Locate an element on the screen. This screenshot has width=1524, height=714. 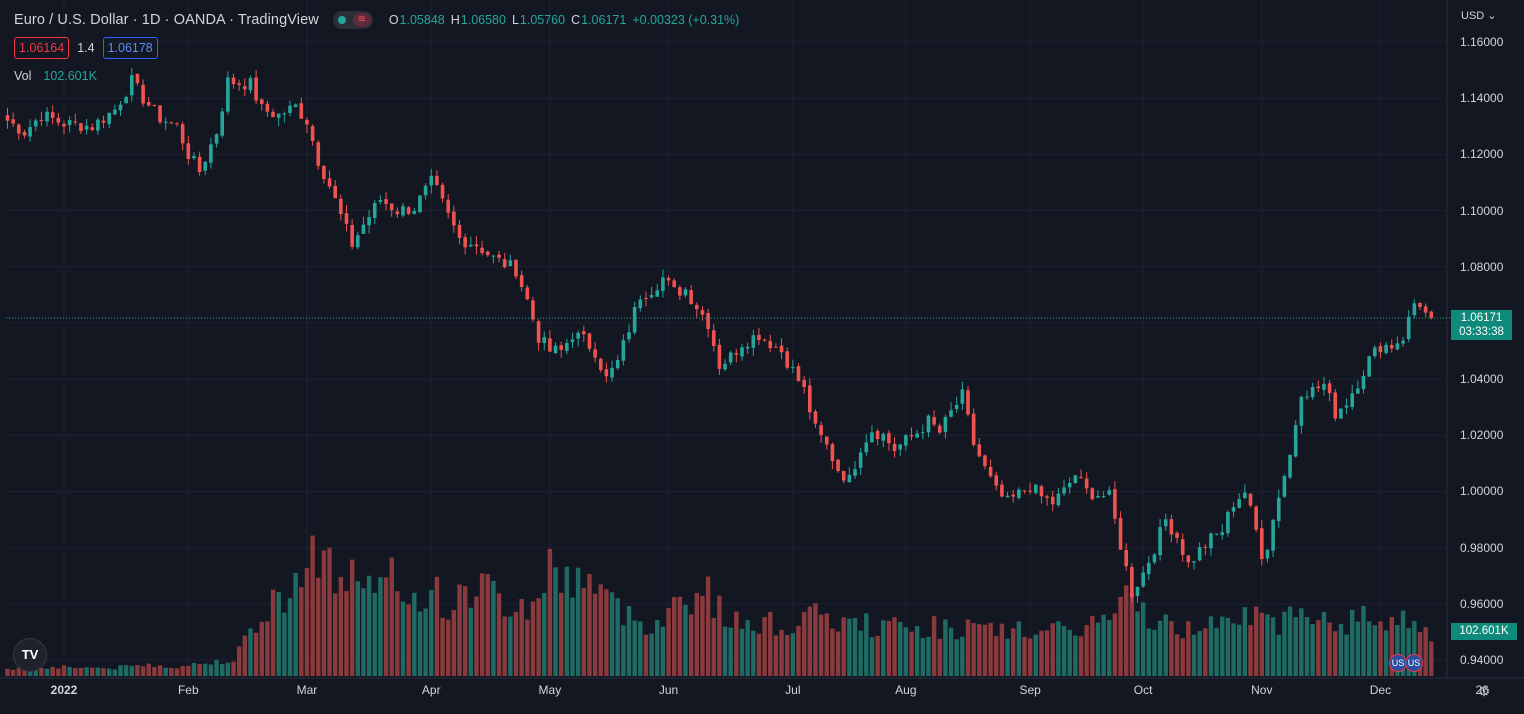
currency-dropdown: USD ⌄ is located at coordinates (1479, 16).